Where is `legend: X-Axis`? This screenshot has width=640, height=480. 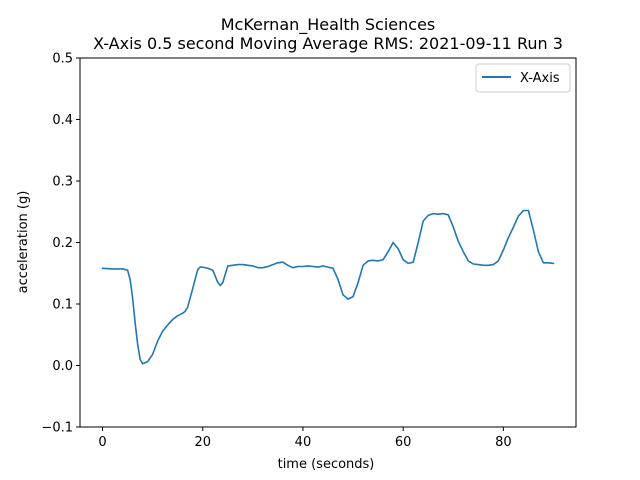 legend: X-Axis is located at coordinates (523, 78).